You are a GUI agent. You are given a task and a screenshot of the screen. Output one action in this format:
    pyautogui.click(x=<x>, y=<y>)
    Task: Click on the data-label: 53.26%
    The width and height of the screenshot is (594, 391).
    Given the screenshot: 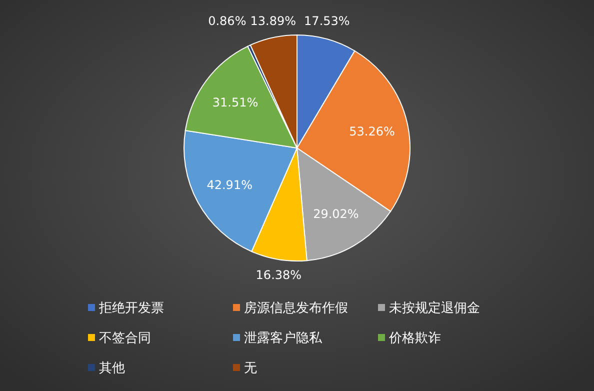 What is the action you would take?
    pyautogui.click(x=372, y=131)
    